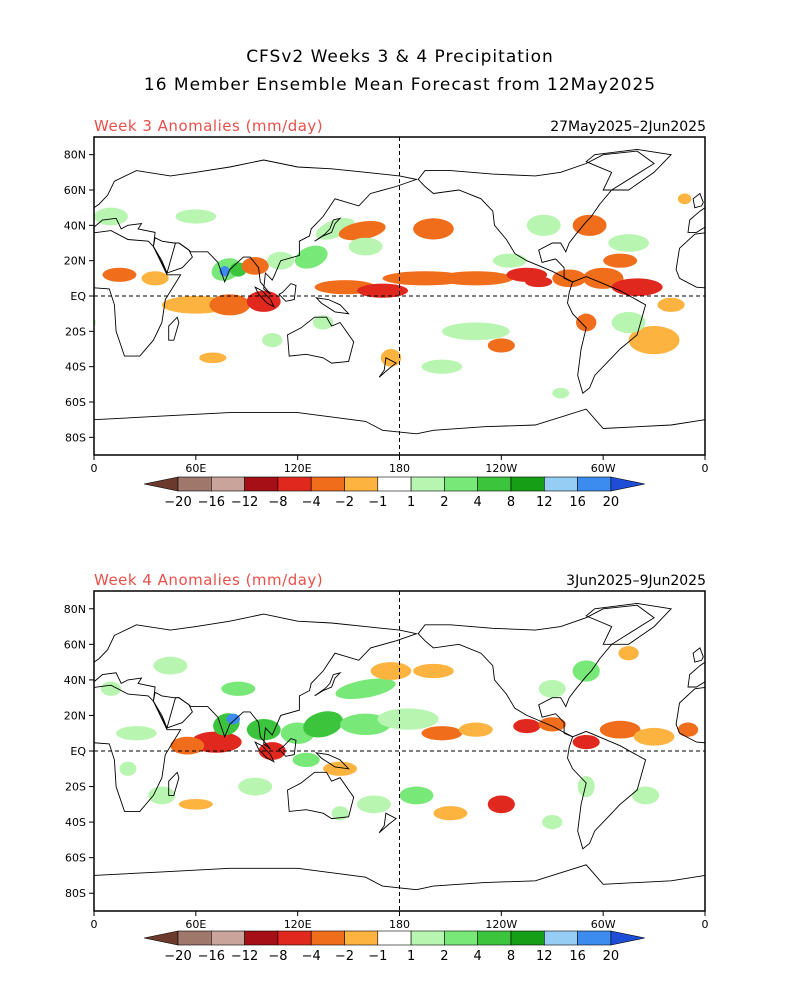 Image resolution: width=800 pixels, height=1000 pixels. Describe the element at coordinates (785, 328) in the screenshot. I see `coastline-madagascar-wrap` at that location.